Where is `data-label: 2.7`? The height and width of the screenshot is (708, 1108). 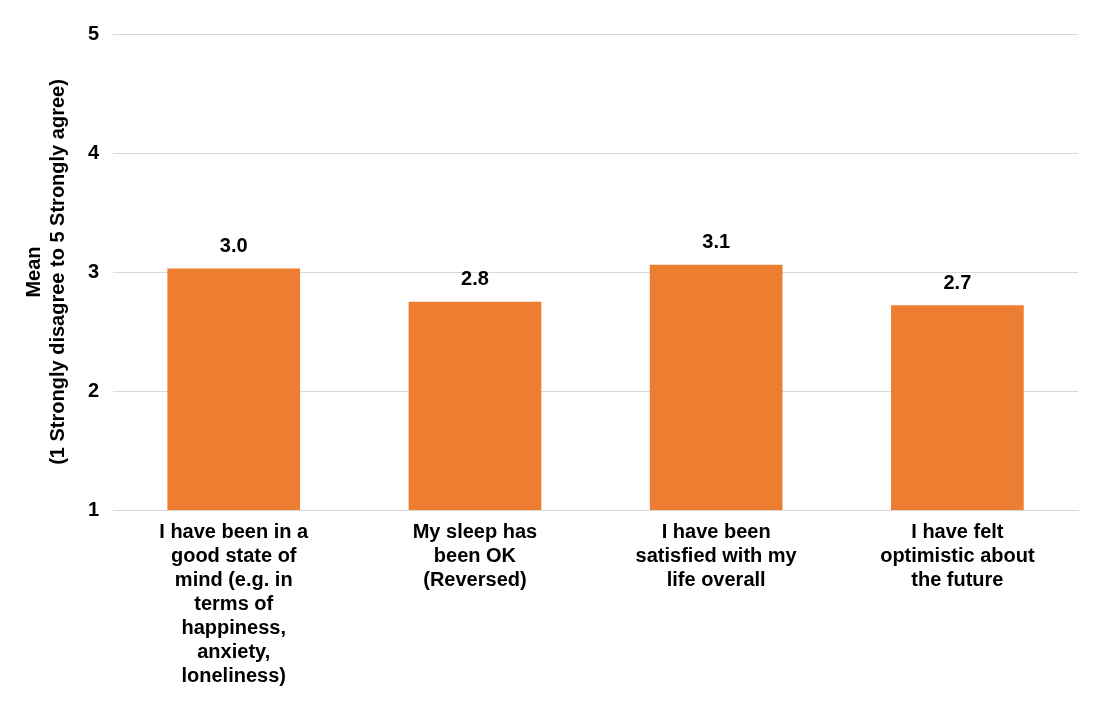
data-label: 2.7 is located at coordinates (957, 281).